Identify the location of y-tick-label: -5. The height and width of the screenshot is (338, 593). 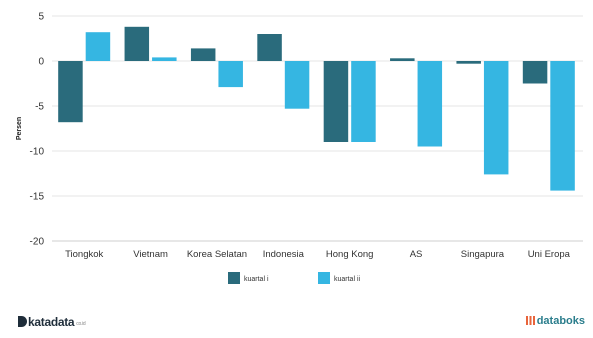
(39, 107).